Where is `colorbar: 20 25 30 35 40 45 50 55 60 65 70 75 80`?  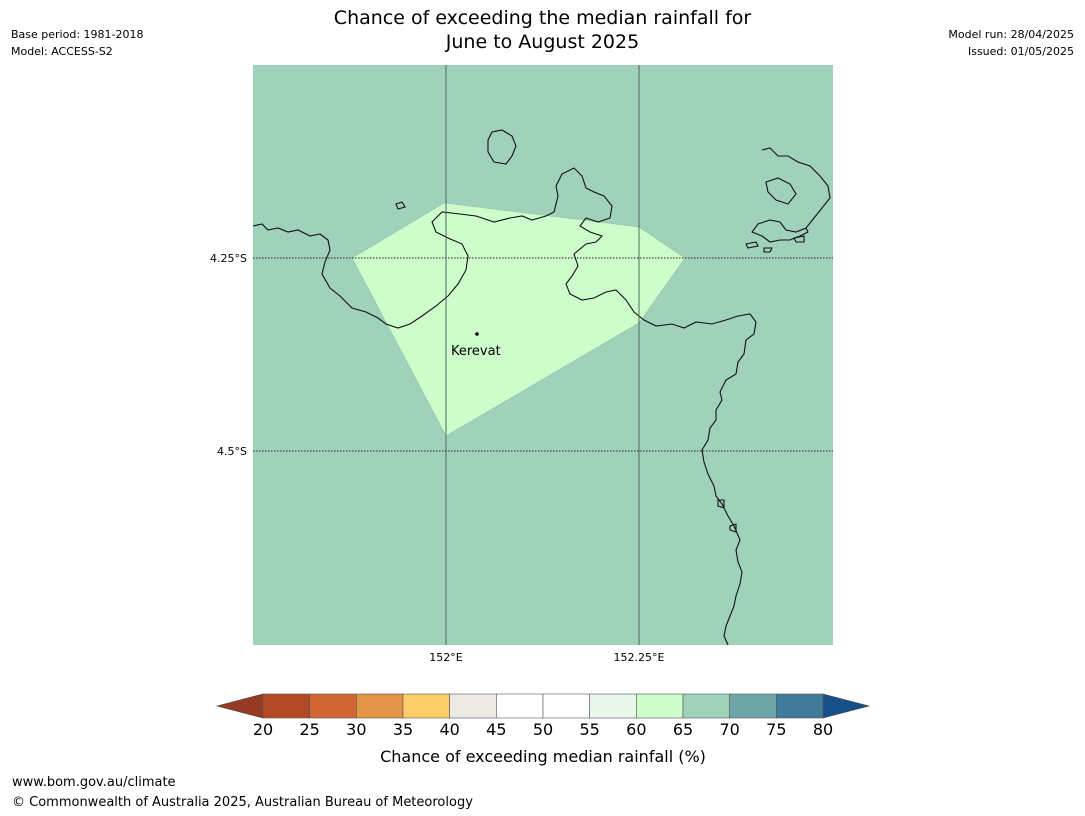 colorbar: 20 25 30 35 40 45 50 55 60 65 70 75 80 is located at coordinates (543, 716).